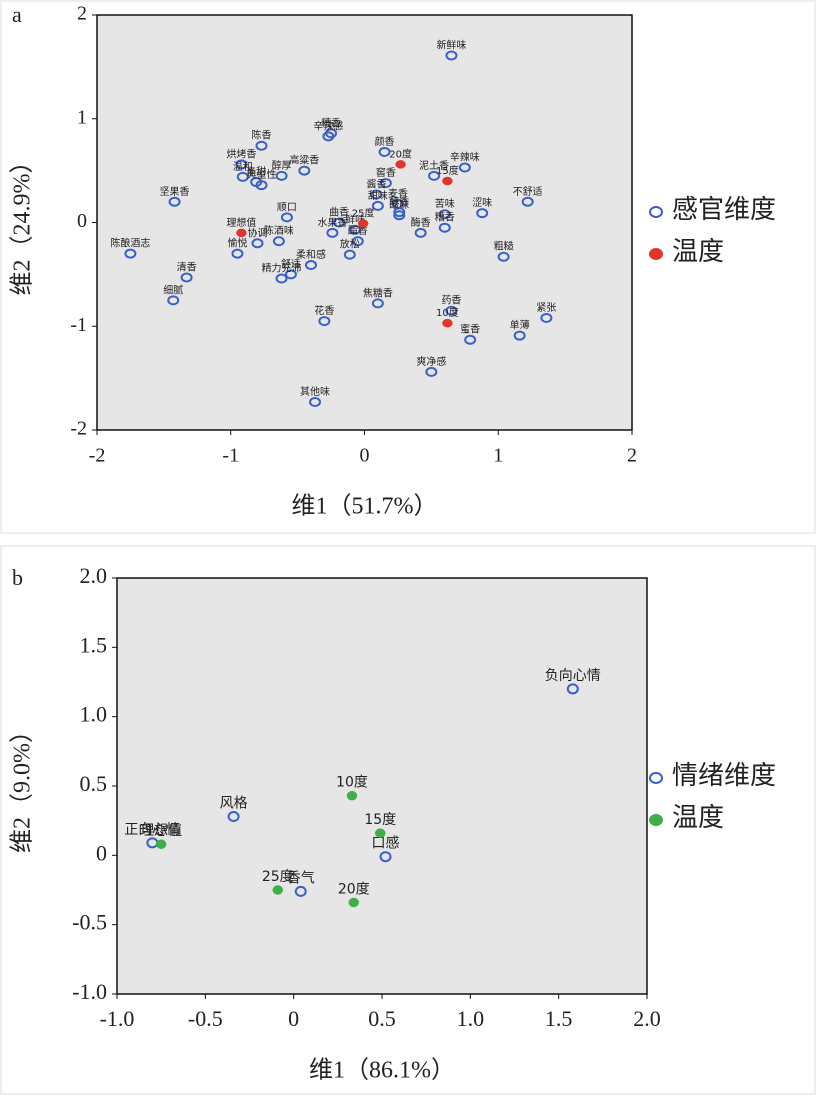 This screenshot has width=816, height=1100. Describe the element at coordinates (724, 209) in the screenshot. I see `legend-label: 感官维度` at that location.